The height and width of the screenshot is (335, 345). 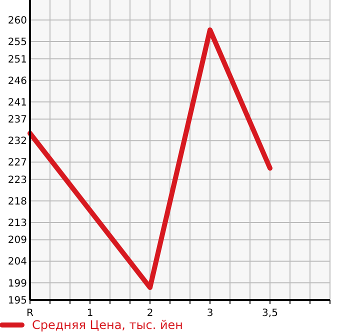 I want to click on y-tick-label: 213, so click(x=17, y=223).